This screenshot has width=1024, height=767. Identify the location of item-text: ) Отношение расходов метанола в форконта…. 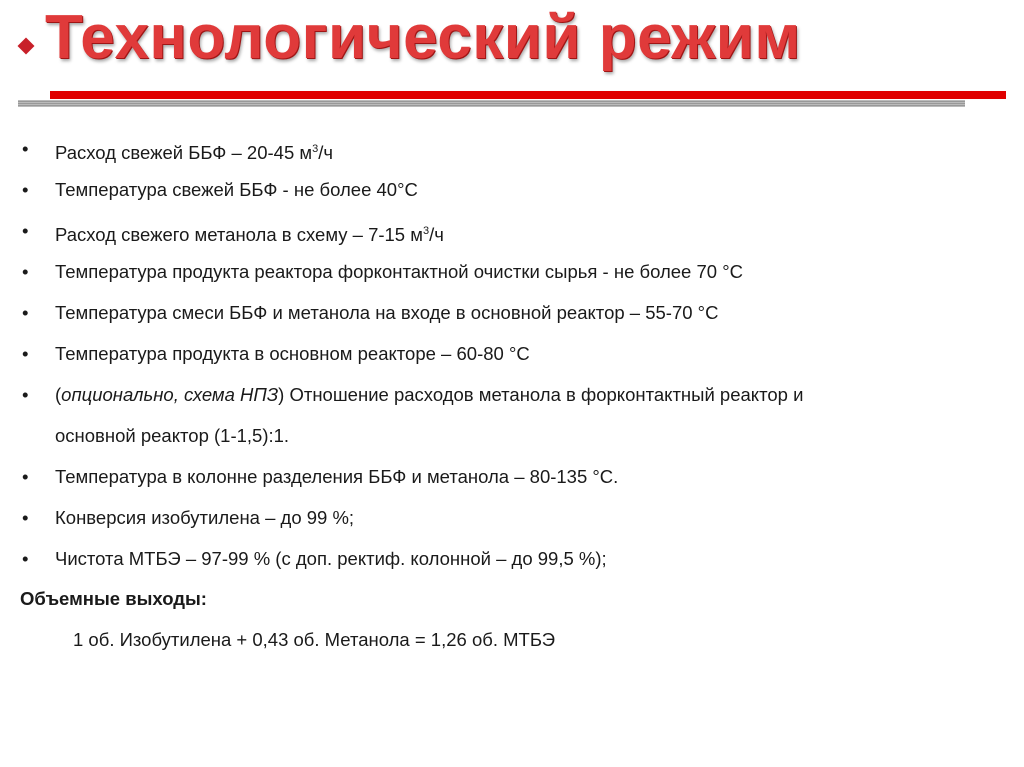
(541, 394).